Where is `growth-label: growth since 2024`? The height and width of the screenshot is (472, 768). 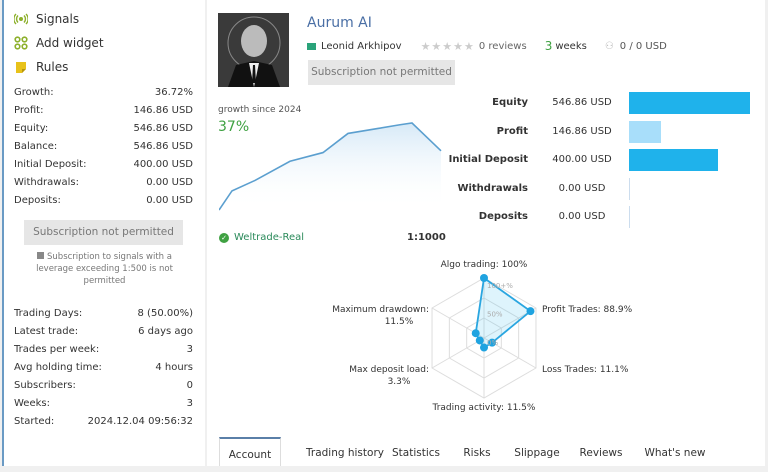
growth-label: growth since 2024 is located at coordinates (260, 110).